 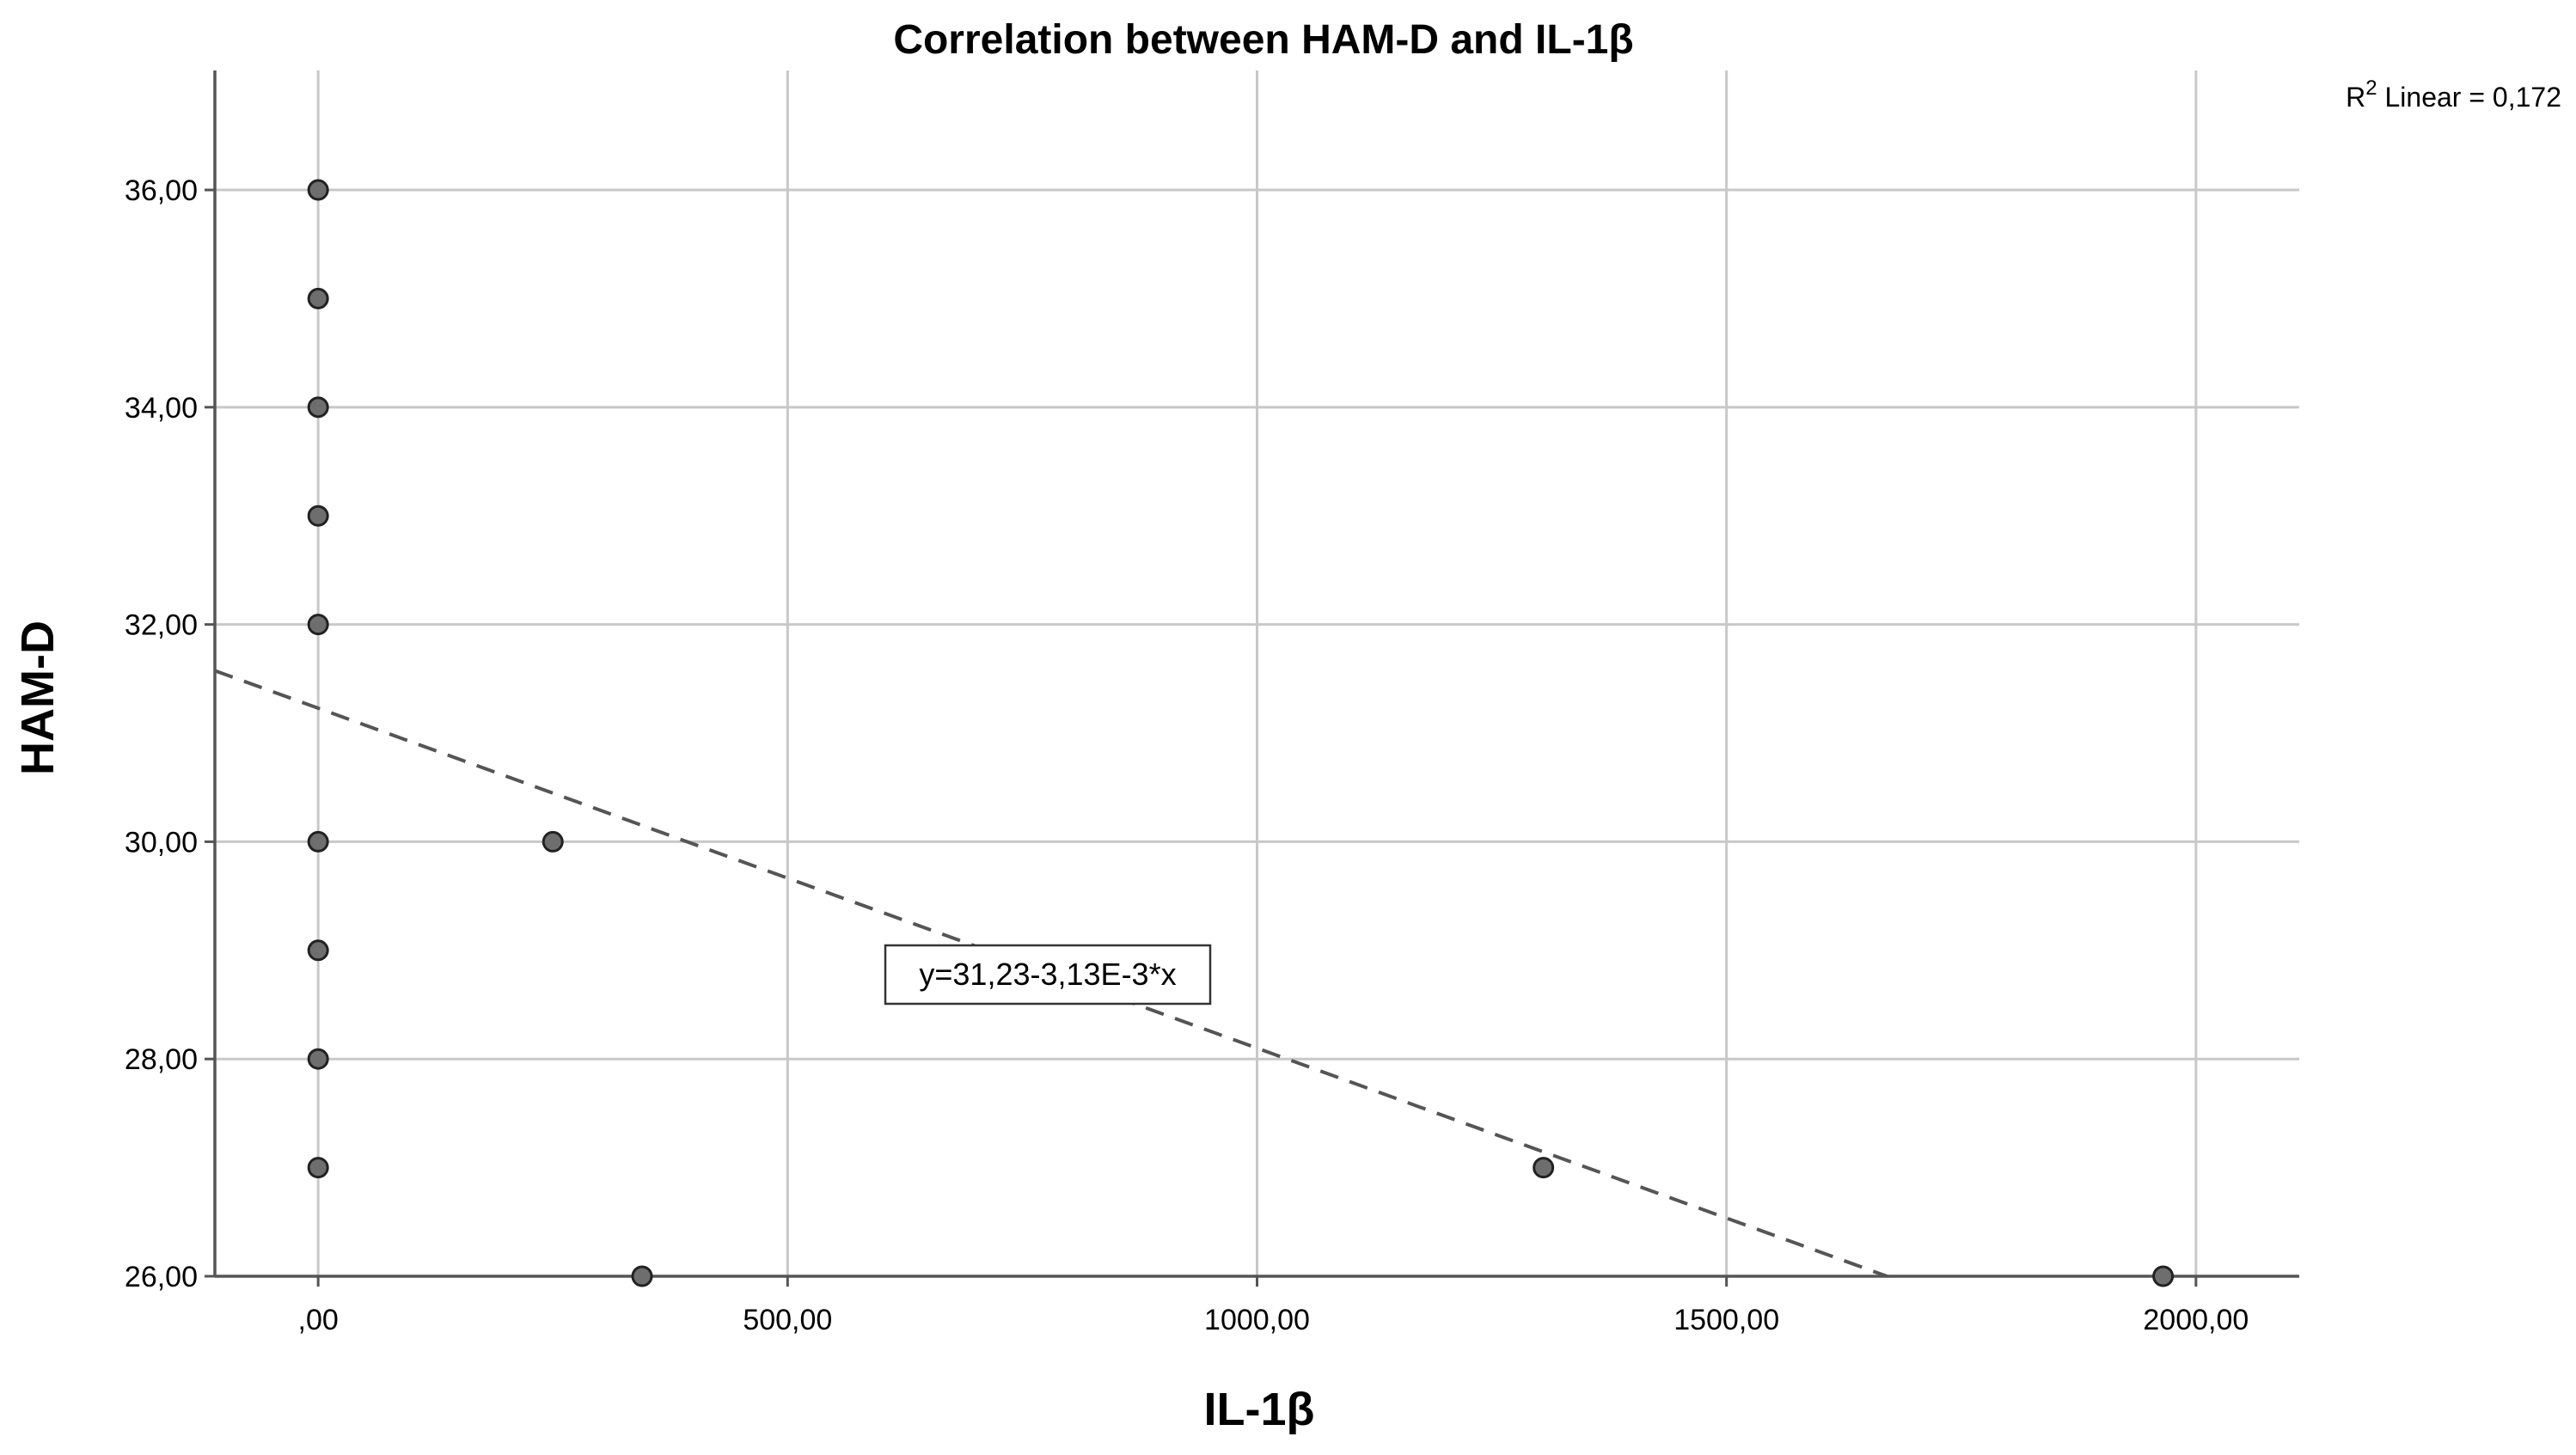 I want to click on equation-box: y=31,23-3,13E-3*x, so click(x=1048, y=975).